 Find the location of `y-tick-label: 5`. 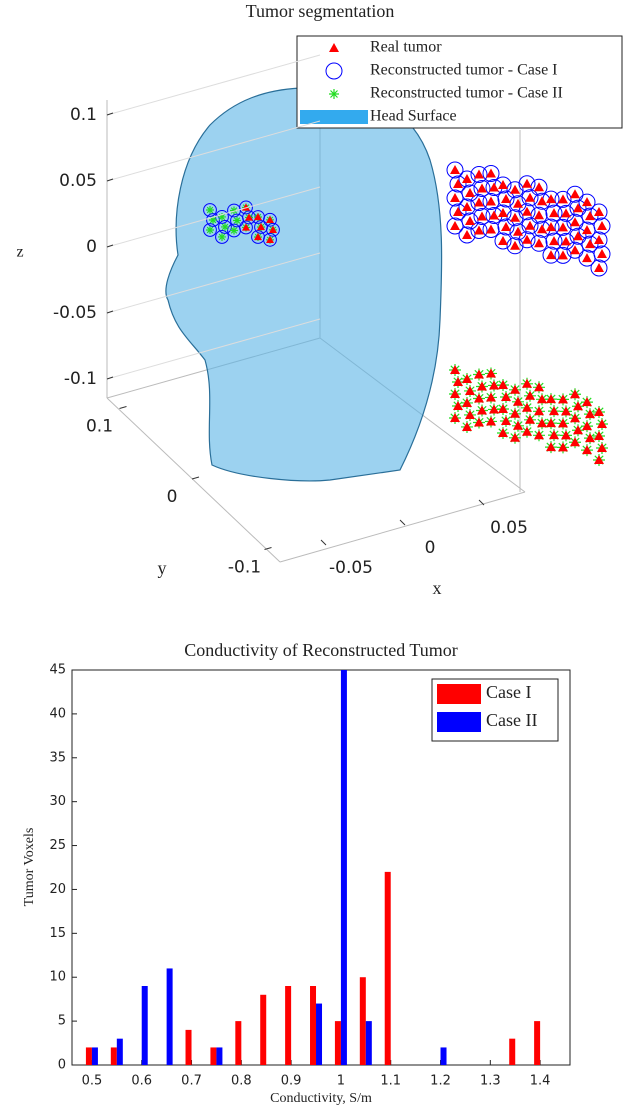

y-tick-label: 5 is located at coordinates (62, 1021).